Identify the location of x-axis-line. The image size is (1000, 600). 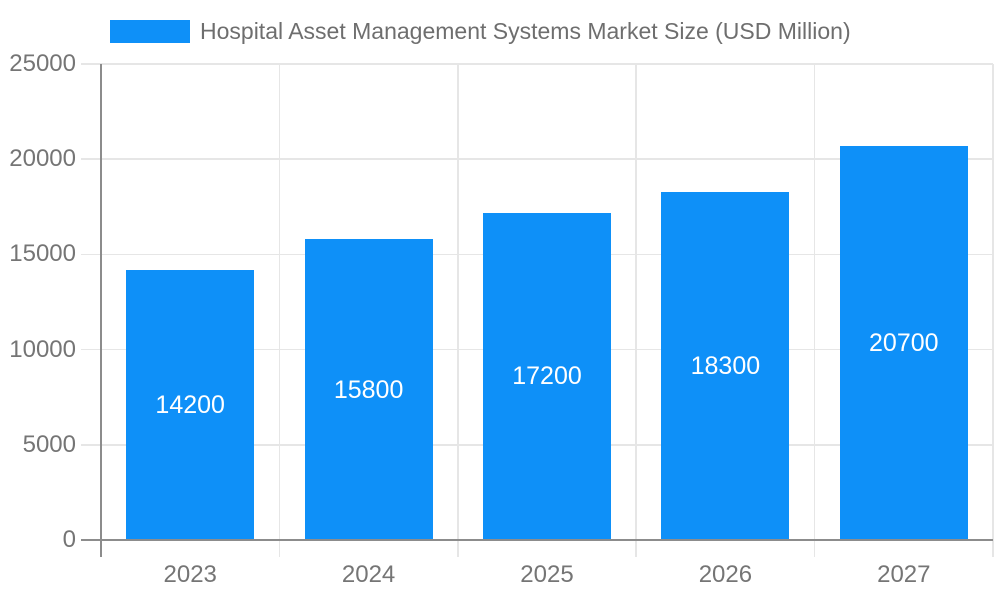
(537, 540).